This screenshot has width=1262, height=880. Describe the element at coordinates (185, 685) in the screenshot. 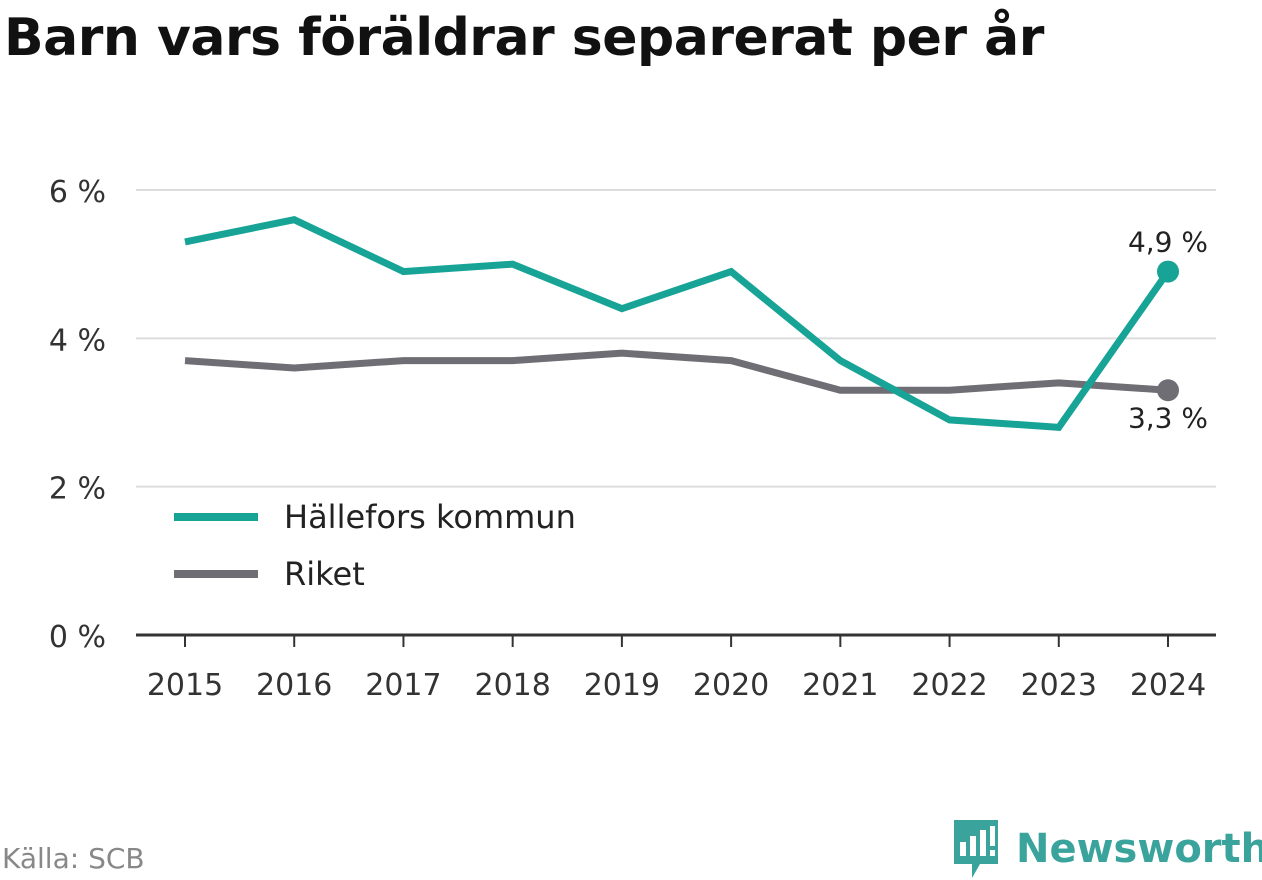

I see `x-tick-label: 2015` at that location.